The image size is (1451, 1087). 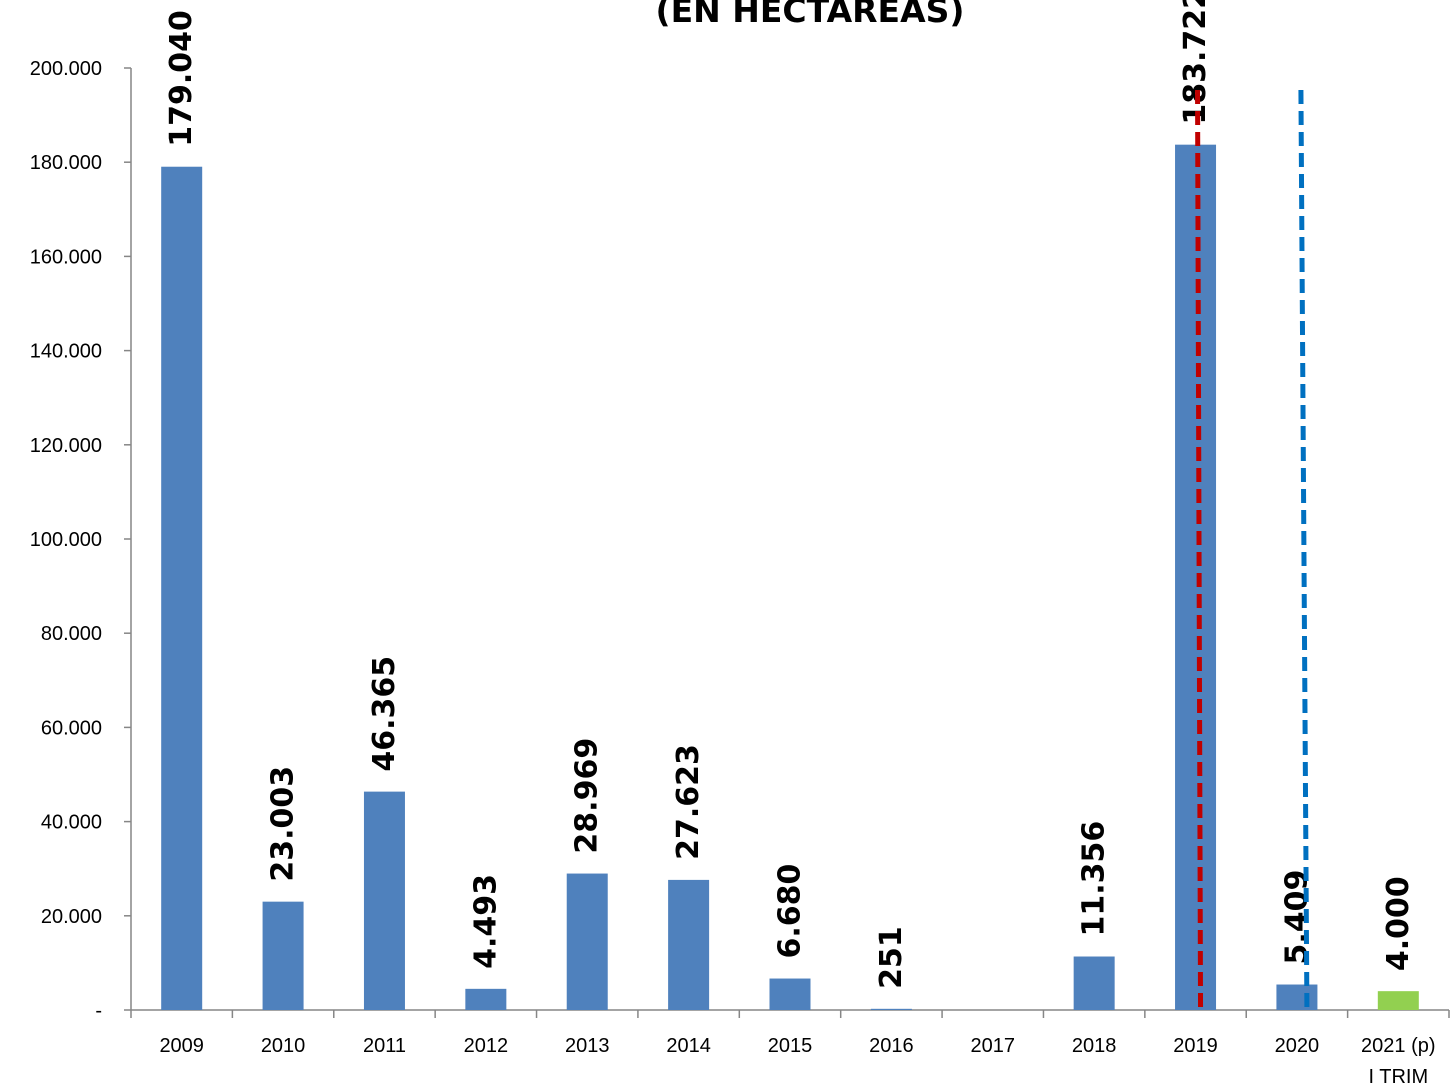 What do you see at coordinates (384, 714) in the screenshot?
I see `bar-value-label: 46.365` at bounding box center [384, 714].